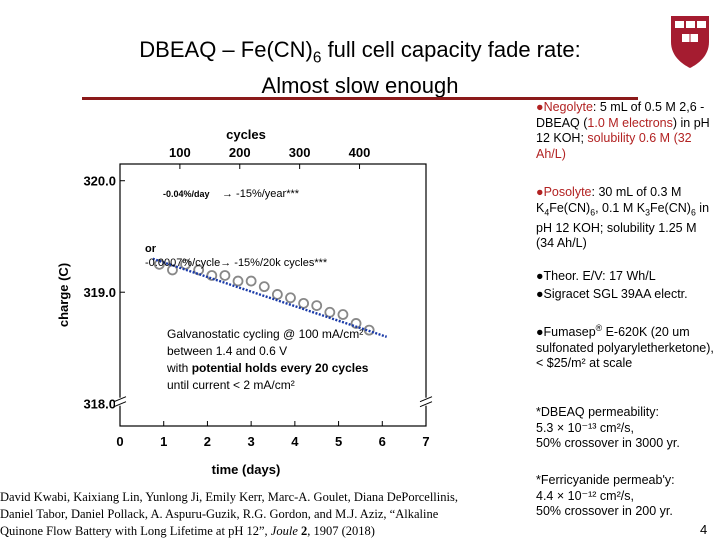  What do you see at coordinates (99, 404) in the screenshot?
I see `y-tick-label: 318.0` at bounding box center [99, 404].